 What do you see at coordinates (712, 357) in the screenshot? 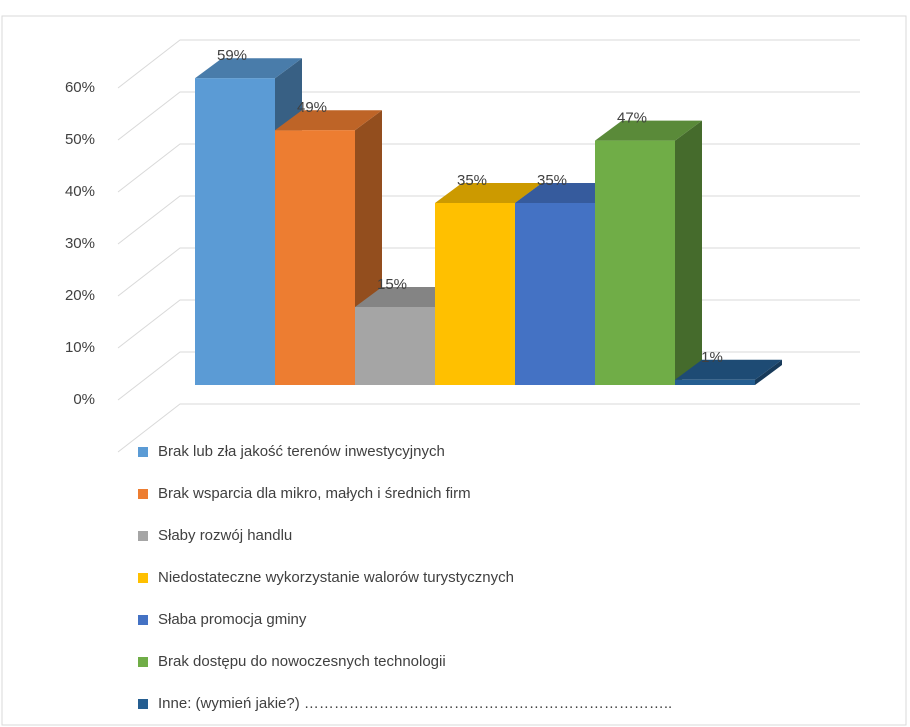
I see `data-label: 1%` at bounding box center [712, 357].